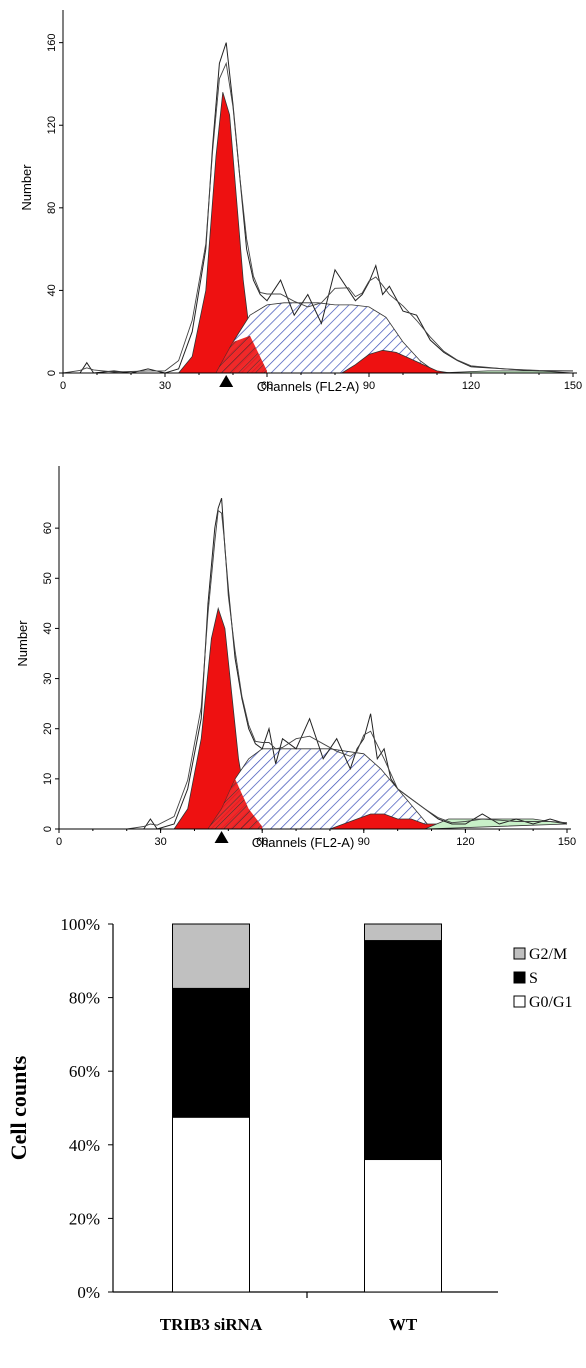  Describe the element at coordinates (48, 729) in the screenshot. I see `histogram-2-y-tick-label: 20` at that location.